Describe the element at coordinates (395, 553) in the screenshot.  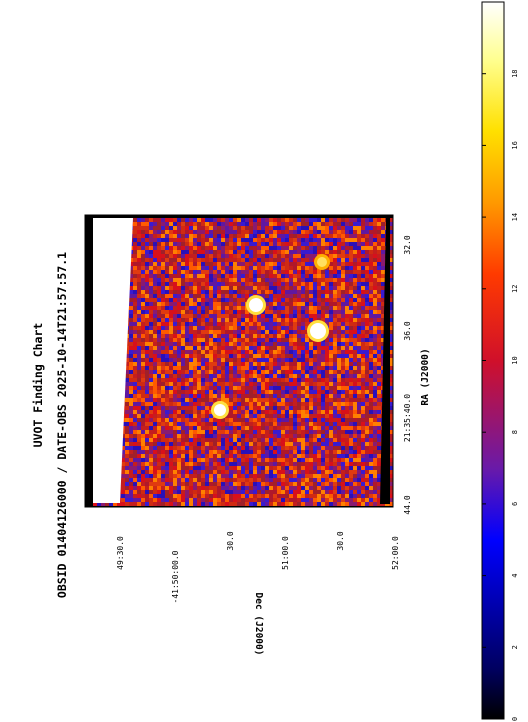
I see `dec-tick-label: 52:00.0` at that location.